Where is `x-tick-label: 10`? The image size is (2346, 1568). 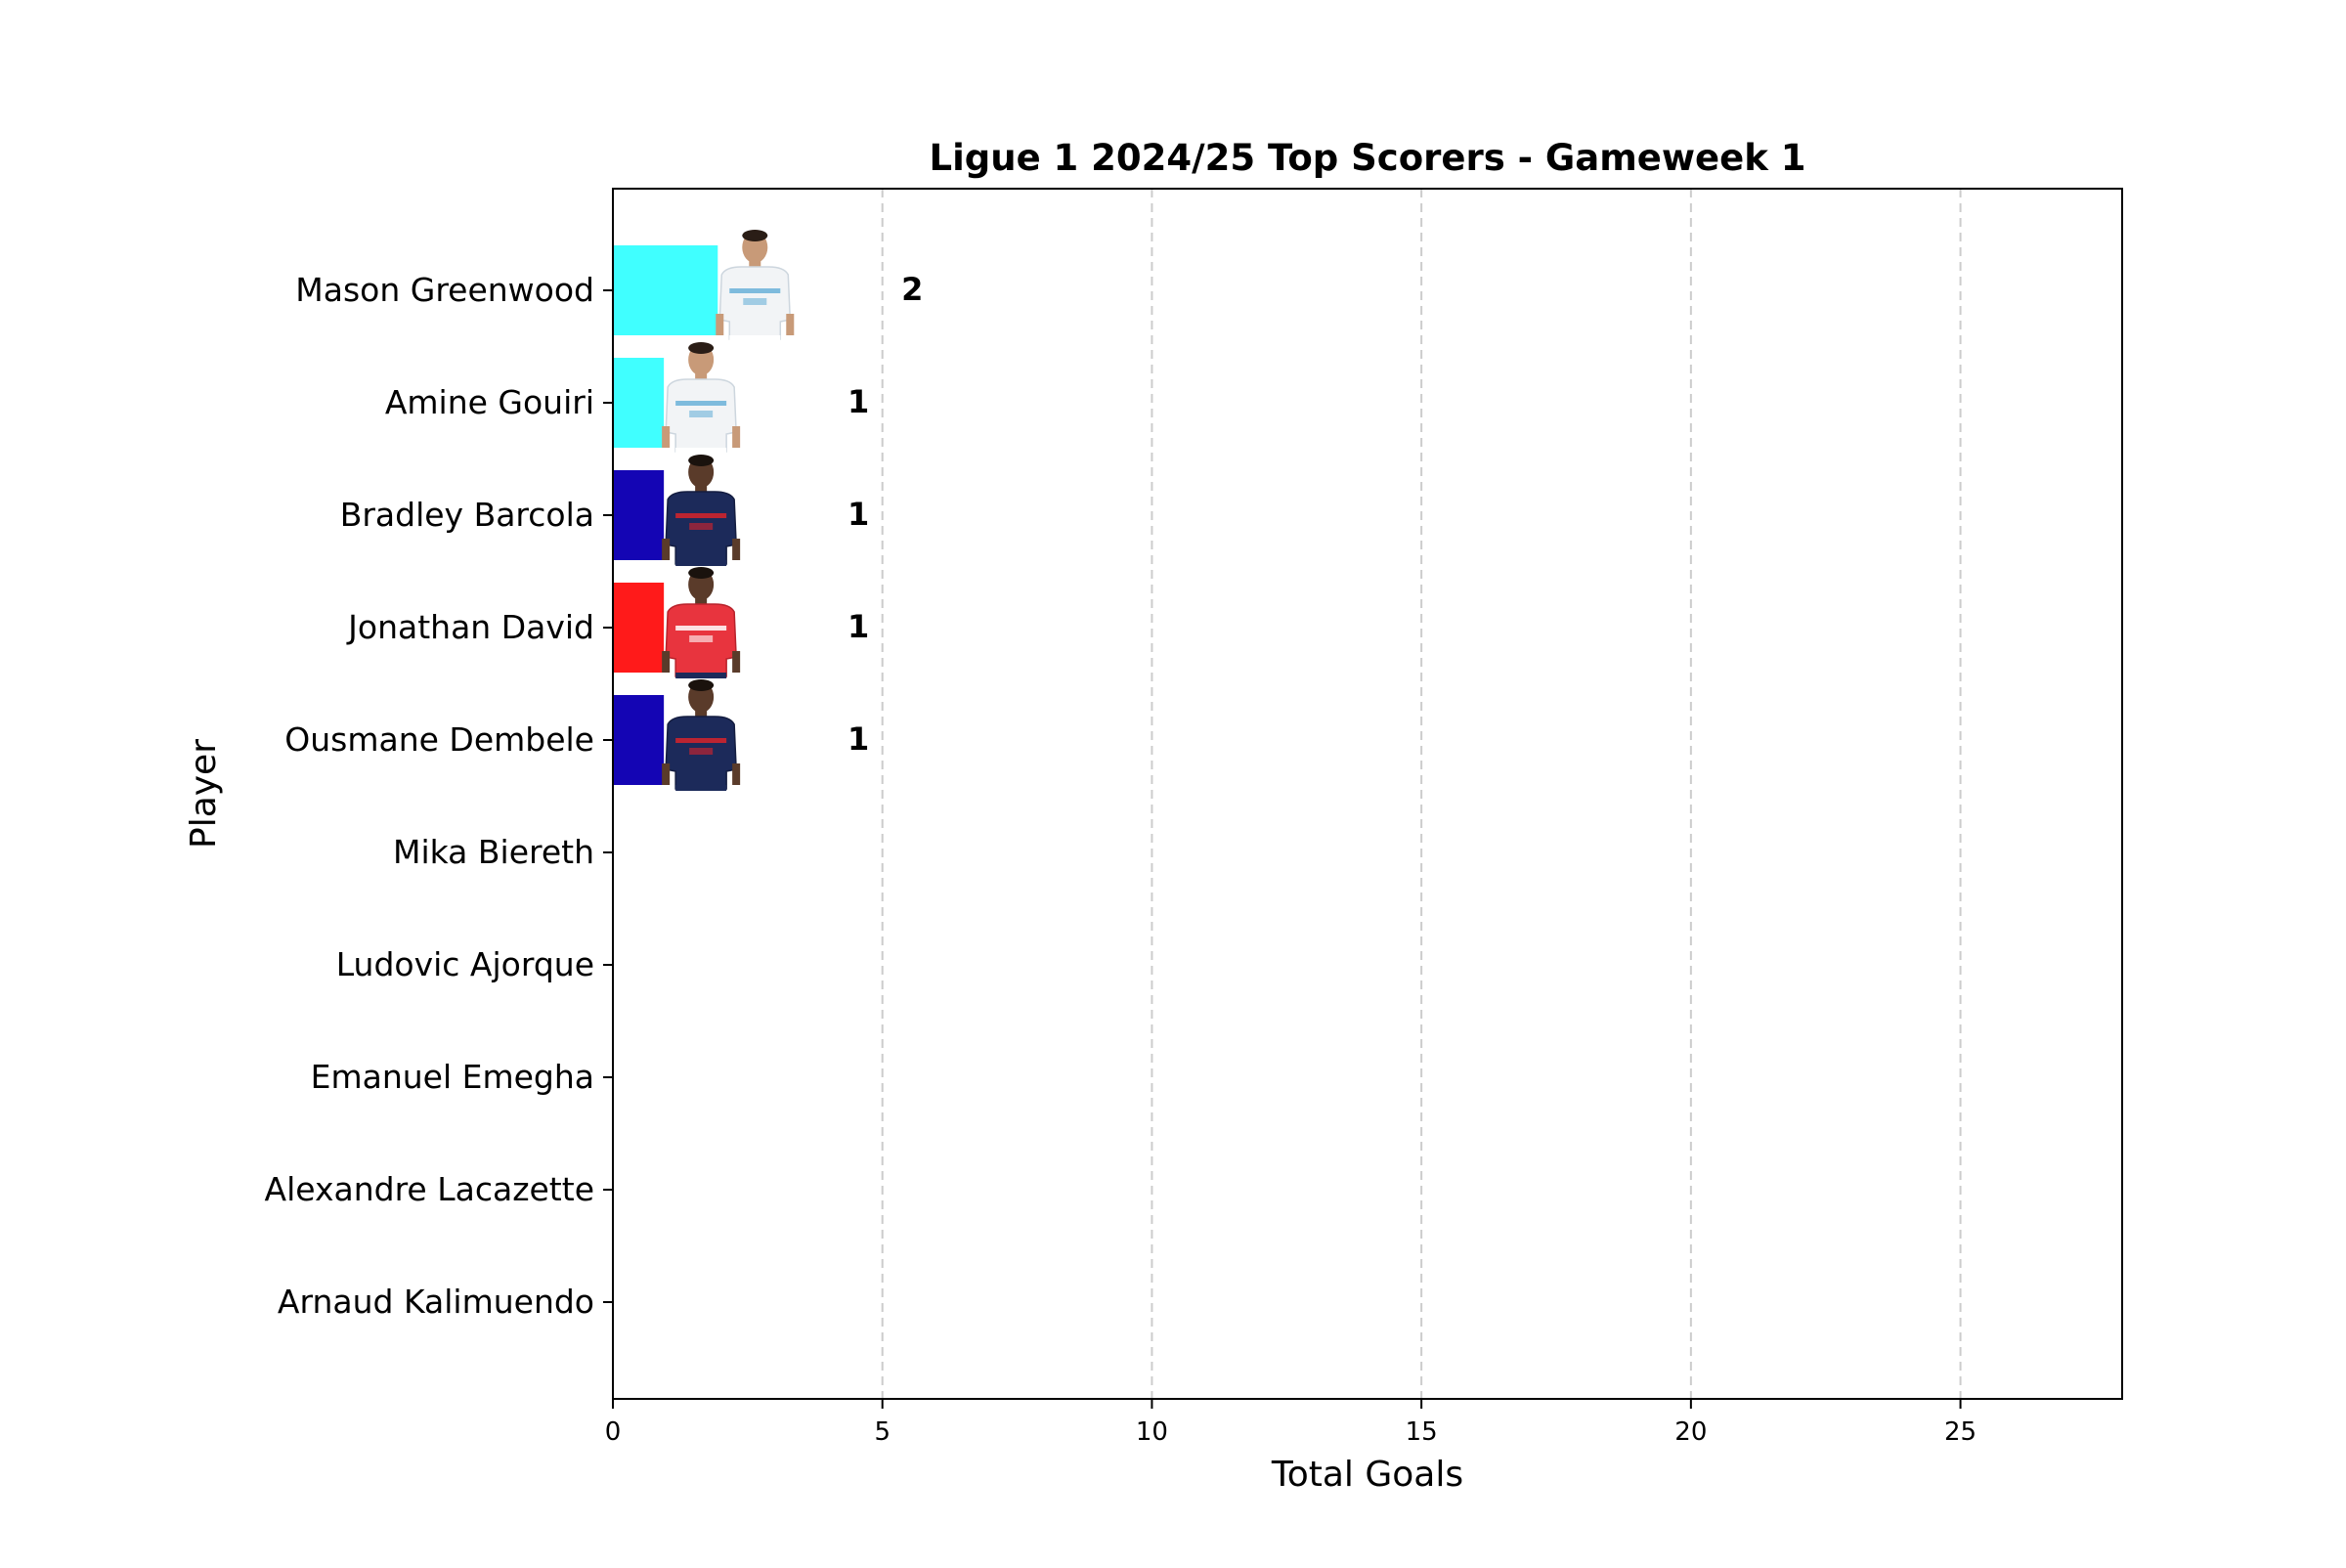
x-tick-label: 10 is located at coordinates (1152, 1432).